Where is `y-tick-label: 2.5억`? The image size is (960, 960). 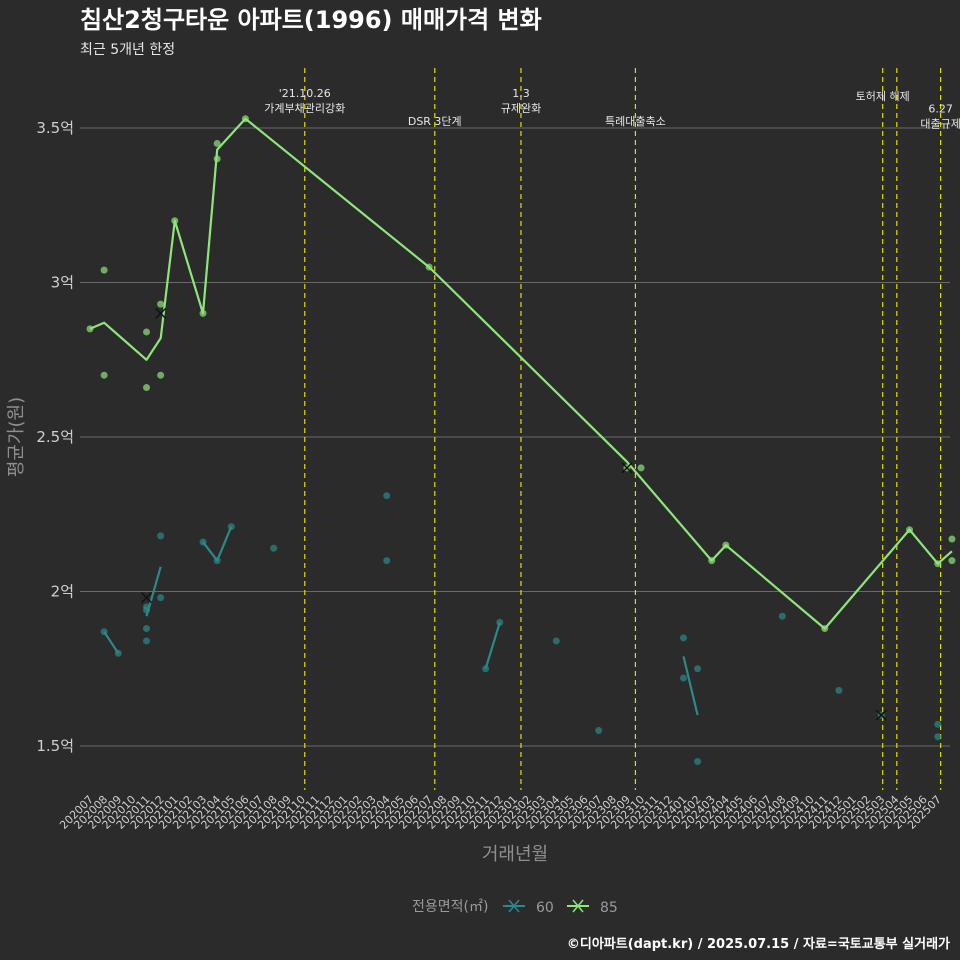
y-tick-label: 2.5억 is located at coordinates (55, 437).